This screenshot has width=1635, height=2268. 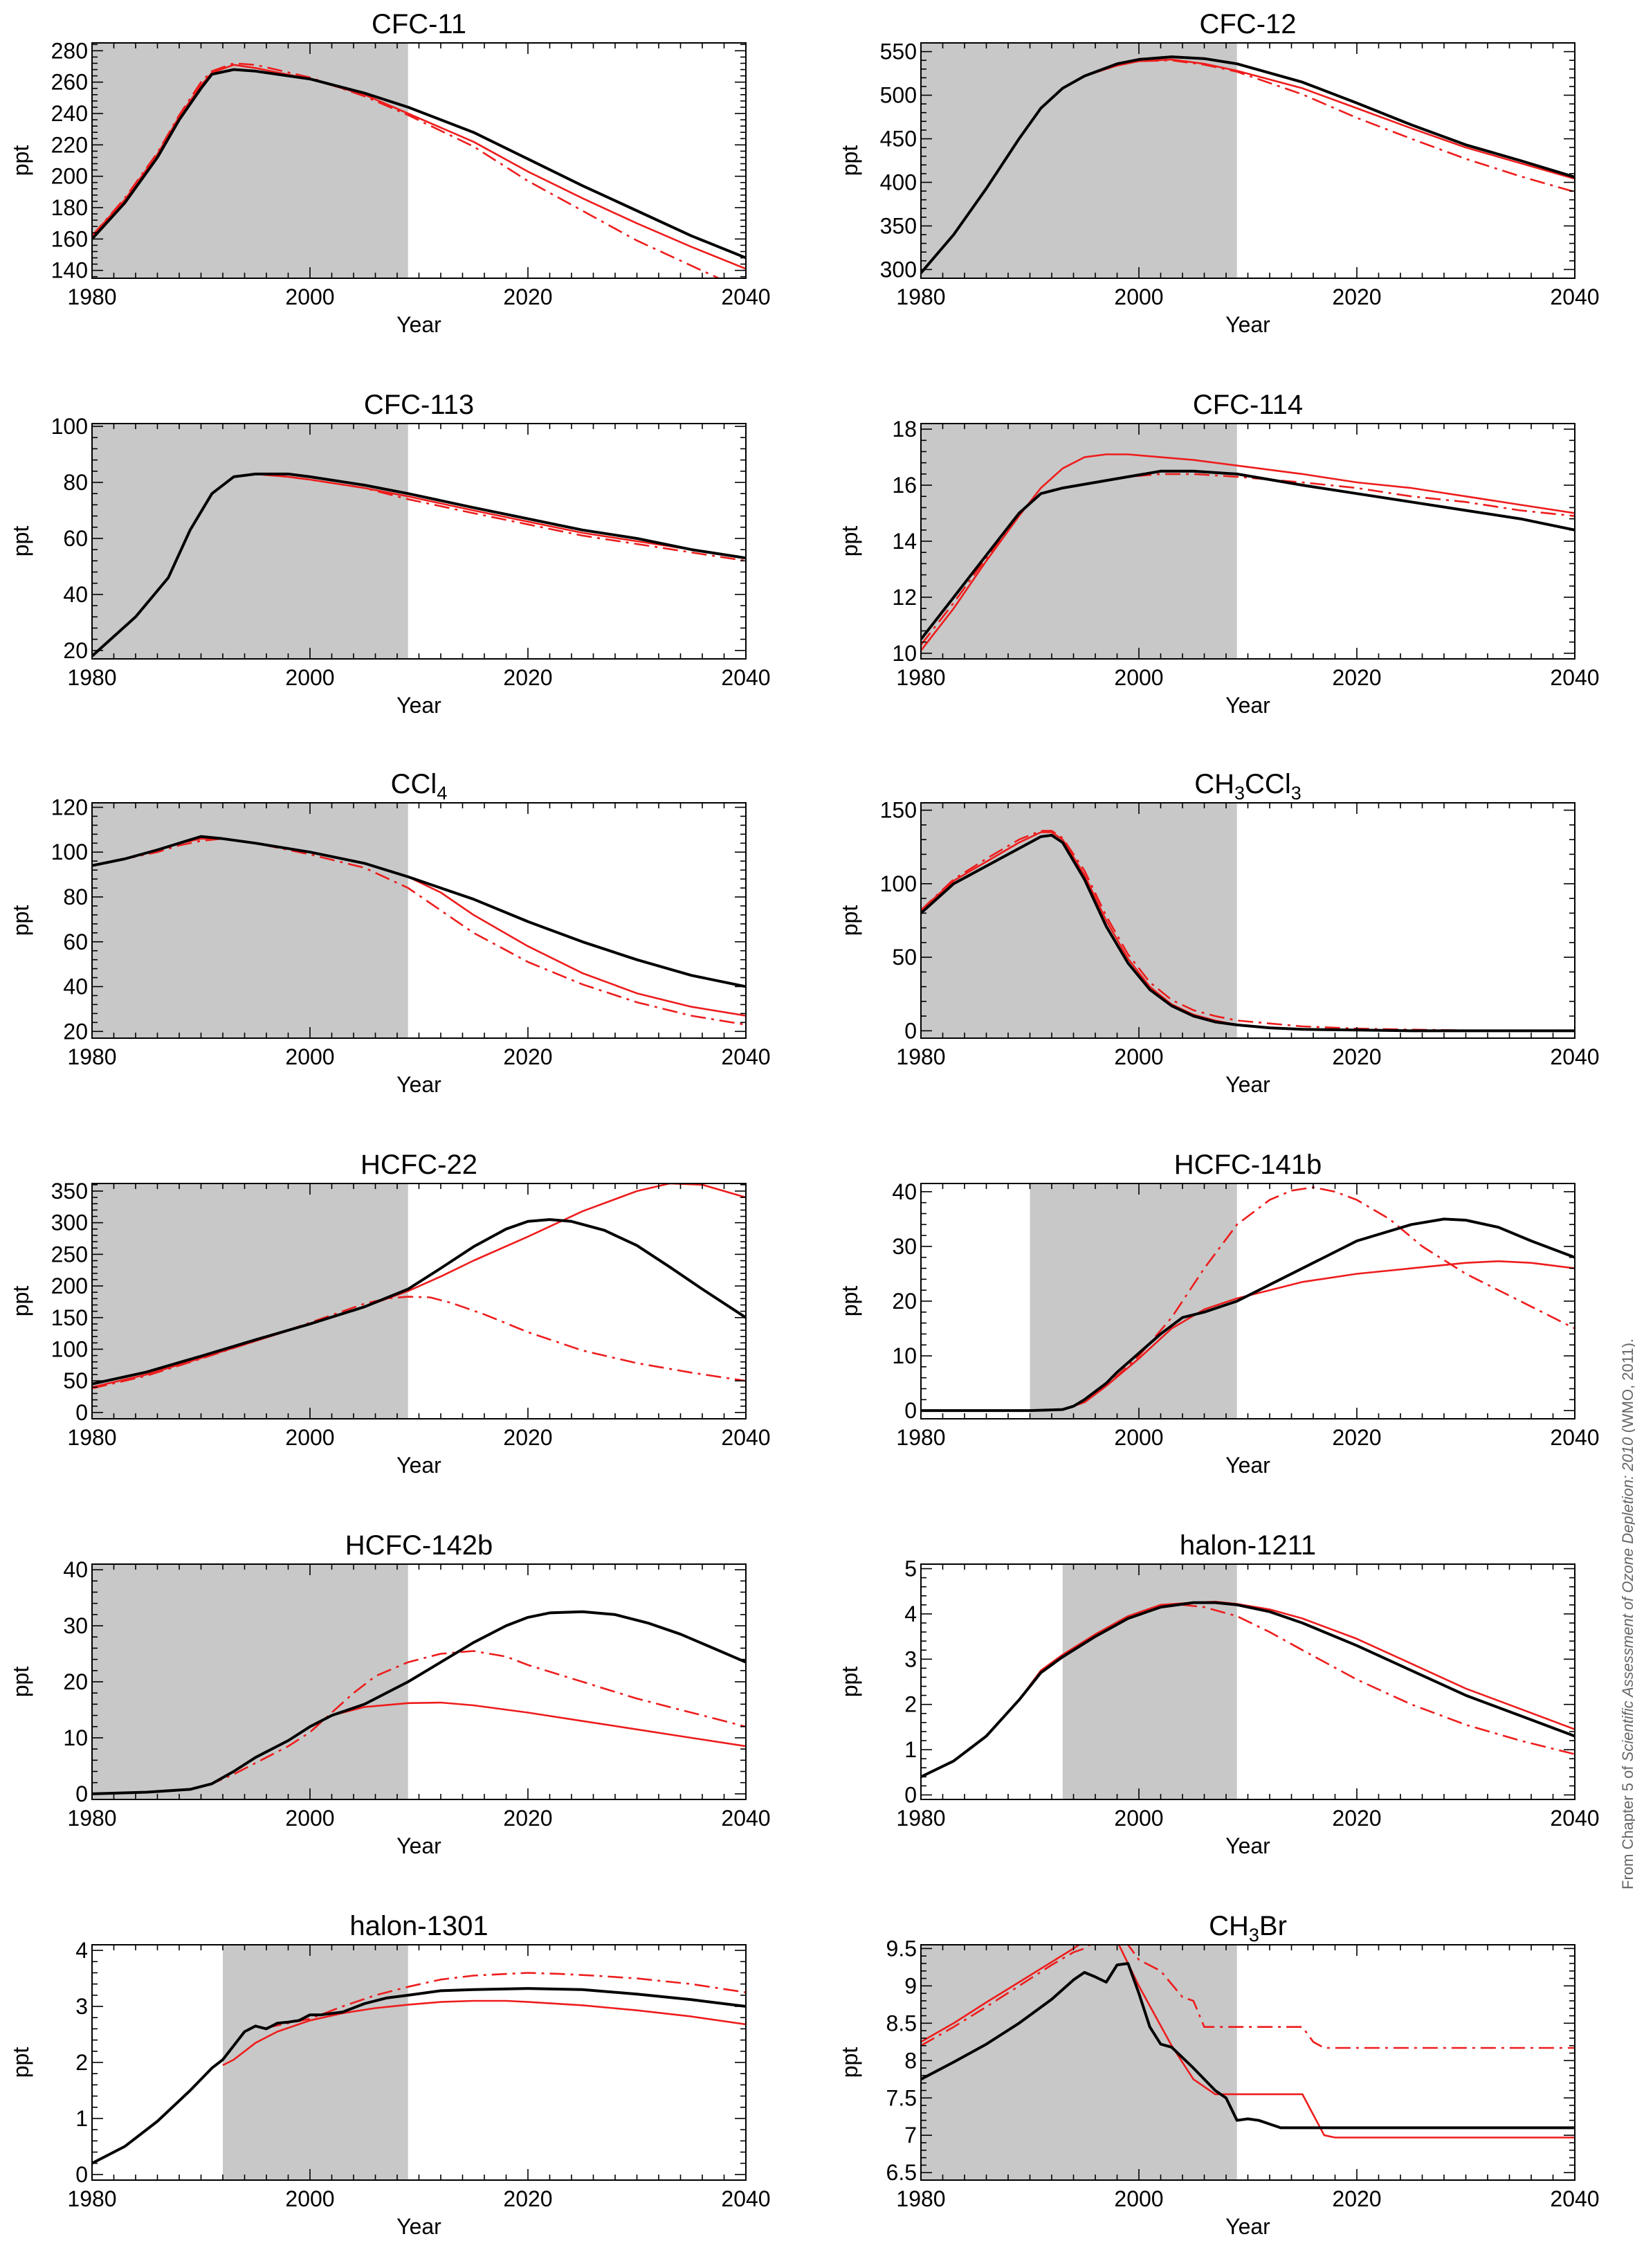 What do you see at coordinates (899, 182) in the screenshot?
I see `y-tick-label: 400` at bounding box center [899, 182].